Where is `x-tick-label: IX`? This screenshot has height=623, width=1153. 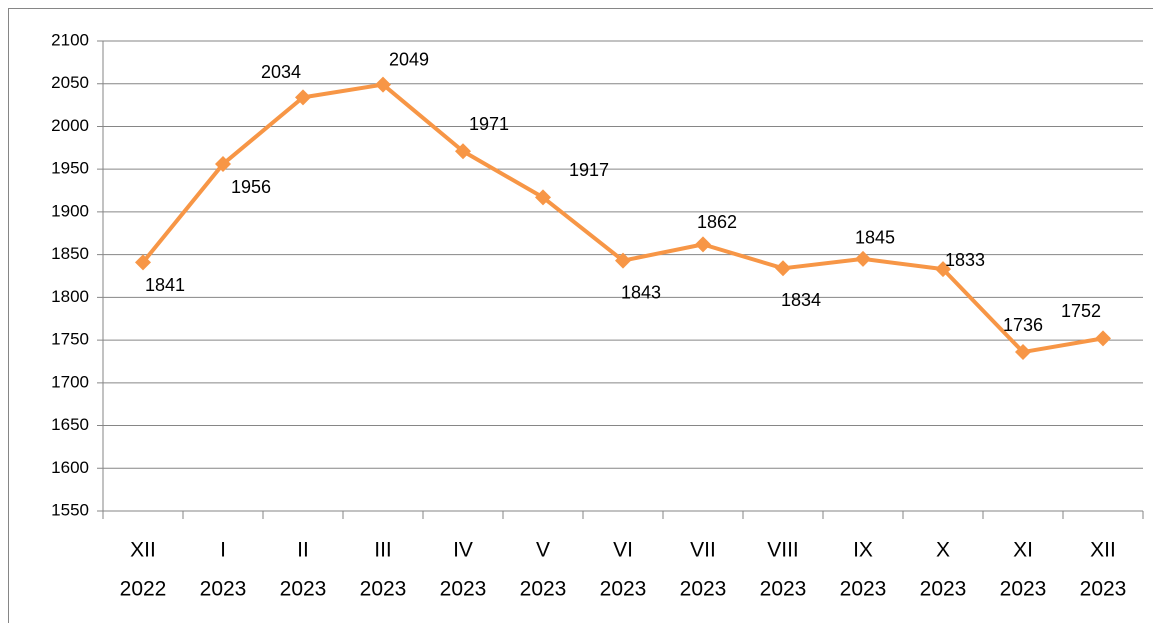
x-tick-label: IX is located at coordinates (863, 550).